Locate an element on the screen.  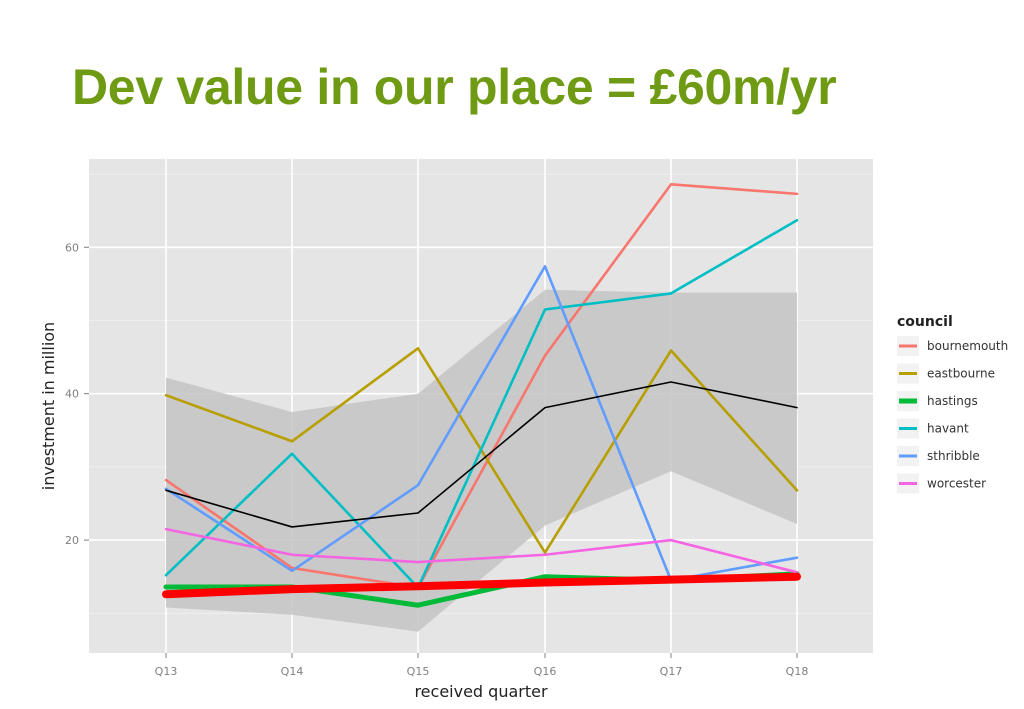
legend-label-bournemouth: bournemouth is located at coordinates (967, 346).